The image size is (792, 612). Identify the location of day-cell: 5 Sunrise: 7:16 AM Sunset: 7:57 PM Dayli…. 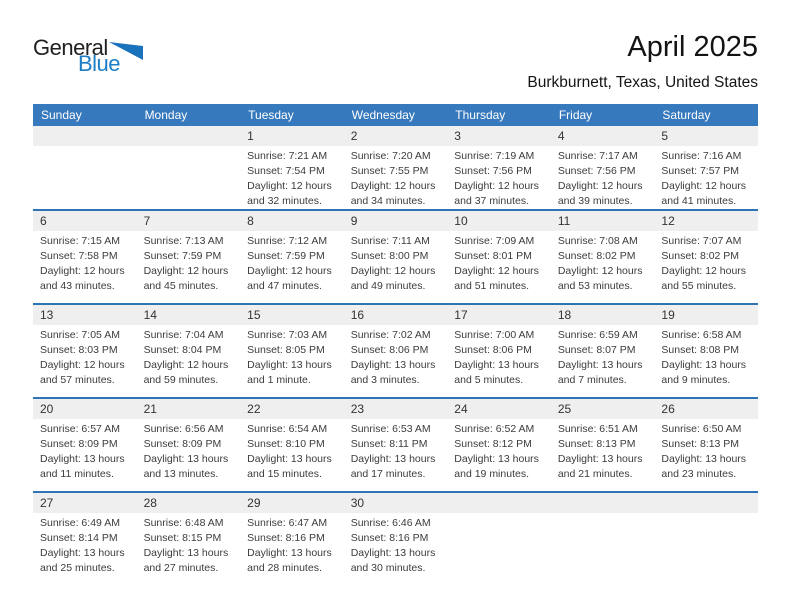
(706, 167).